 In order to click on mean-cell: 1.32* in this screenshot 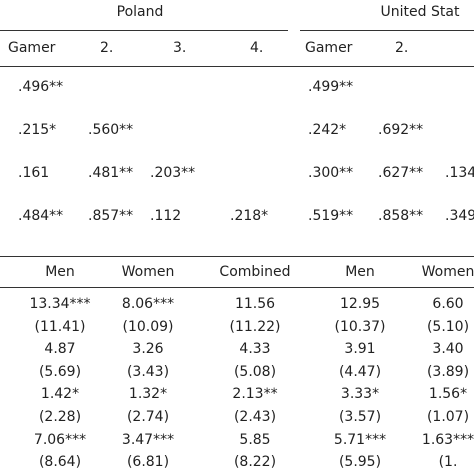, I will do `click(148, 394)`.